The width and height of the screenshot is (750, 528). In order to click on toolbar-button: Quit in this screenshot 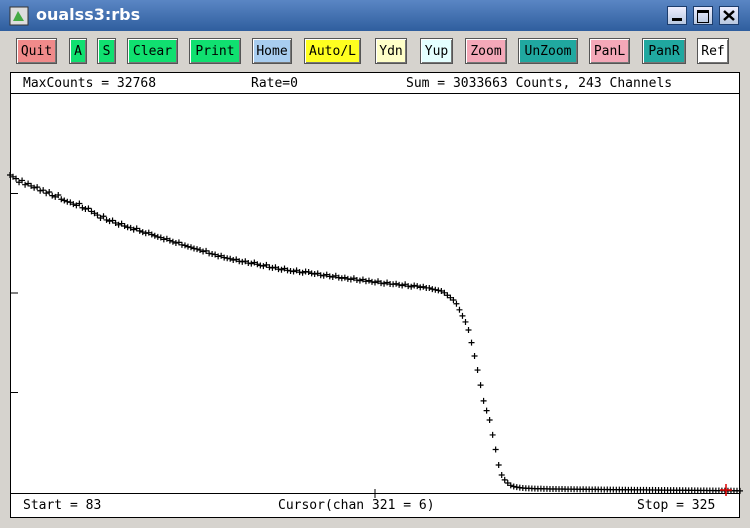, I will do `click(36, 51)`.